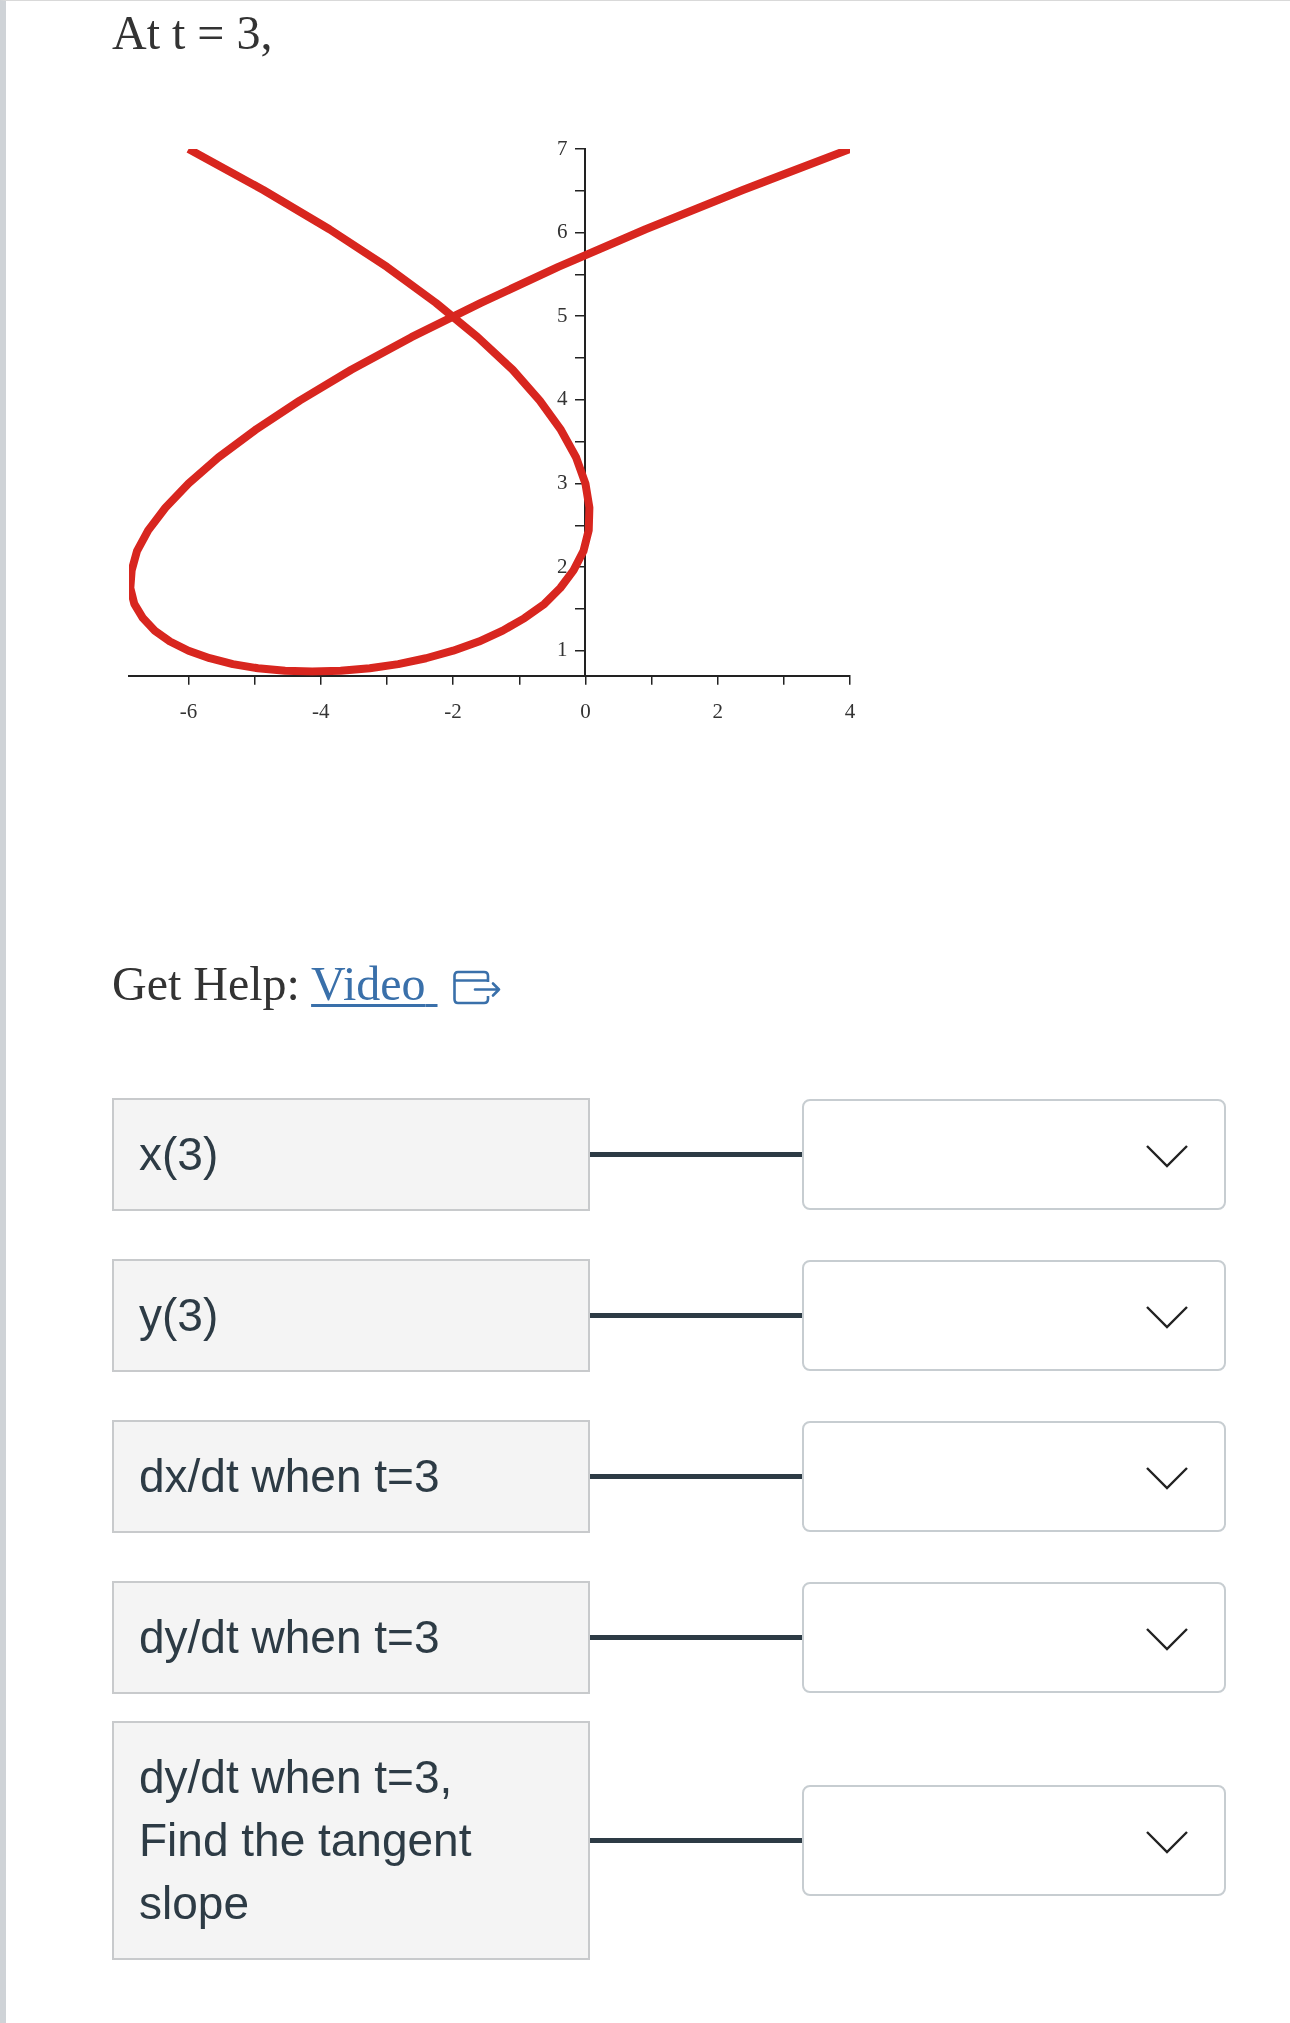 This screenshot has width=1290, height=2023. What do you see at coordinates (562, 231) in the screenshot?
I see `y-tick-label: 6` at bounding box center [562, 231].